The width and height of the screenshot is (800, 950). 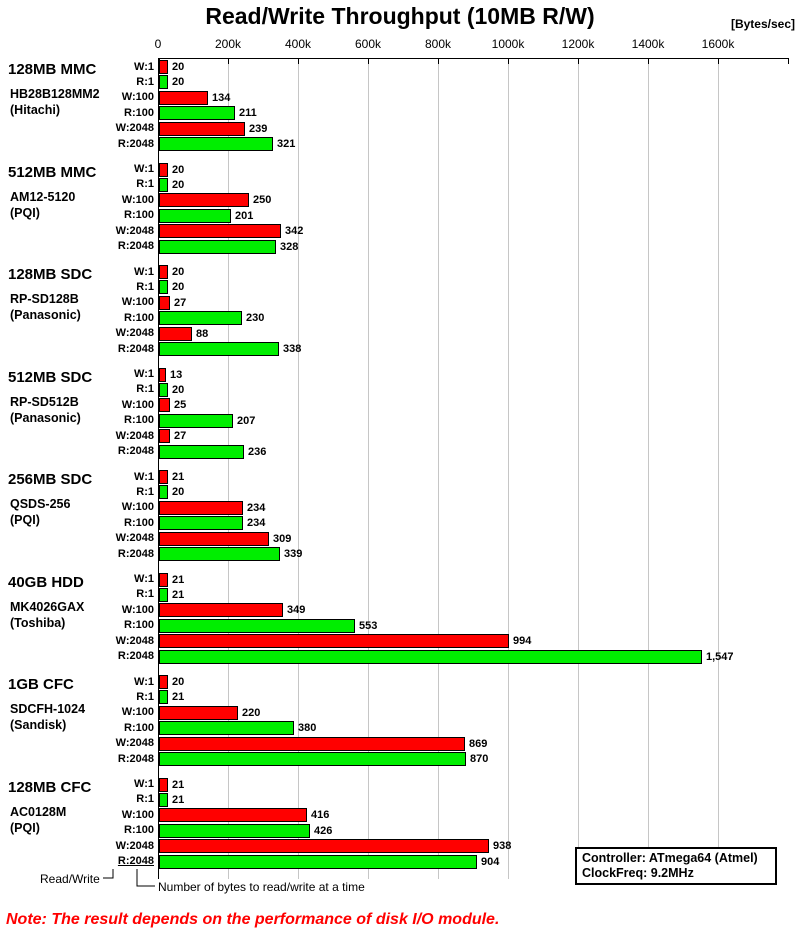 What do you see at coordinates (44, 401) in the screenshot?
I see `device-model: RP-SD512B` at bounding box center [44, 401].